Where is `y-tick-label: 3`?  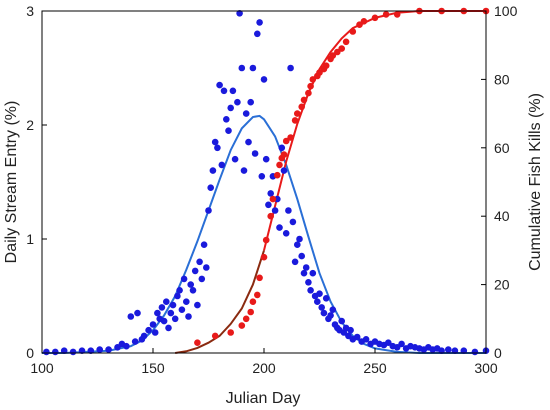 y-tick-label: 3 is located at coordinates (30, 11).